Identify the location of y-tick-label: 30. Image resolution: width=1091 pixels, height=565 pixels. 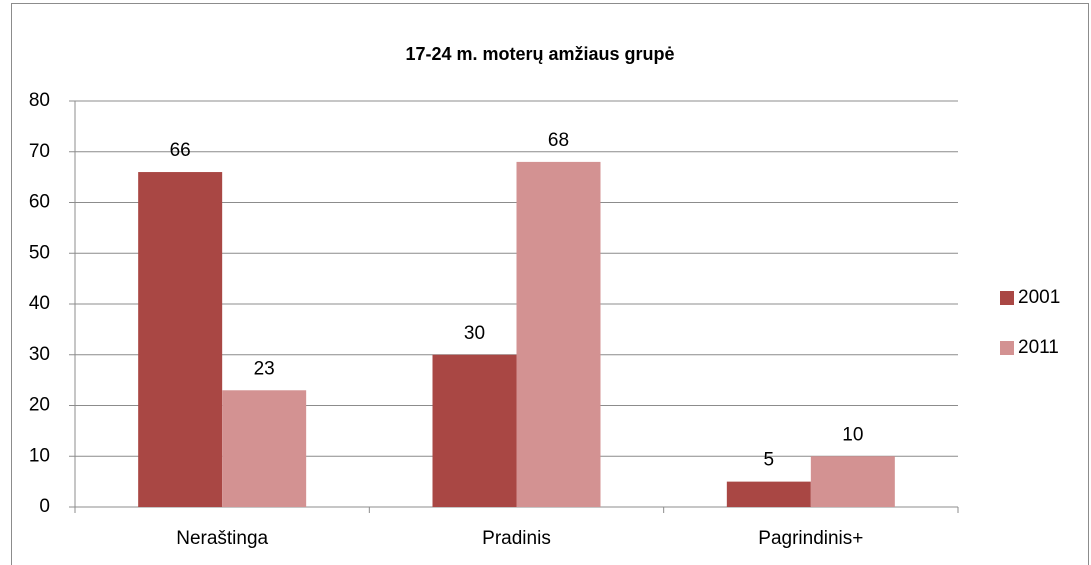
(39, 354).